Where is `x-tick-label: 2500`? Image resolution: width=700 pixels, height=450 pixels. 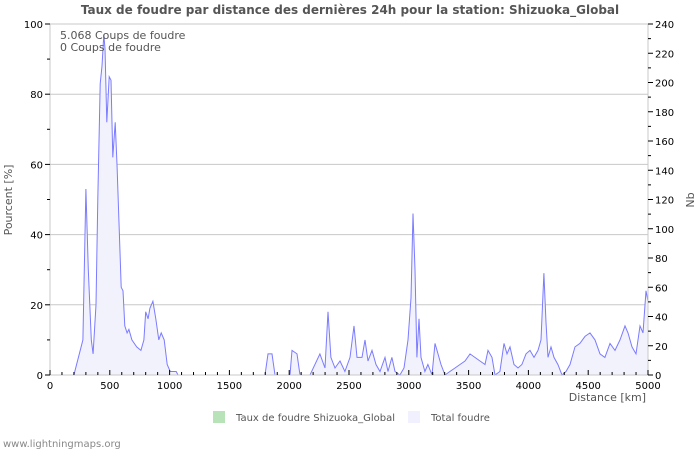
x-tick-label: 2500 is located at coordinates (348, 386).